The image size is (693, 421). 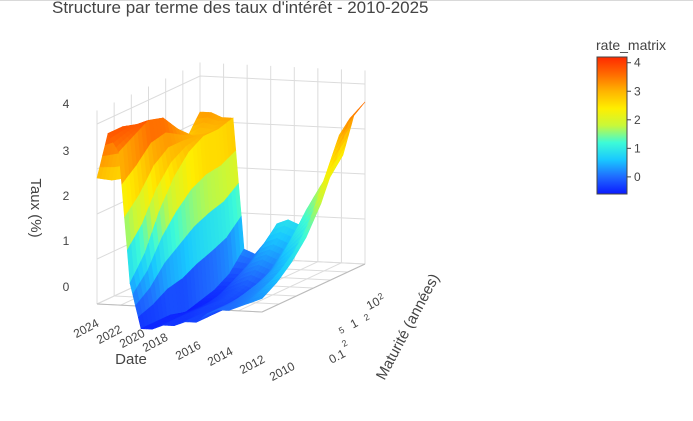 What do you see at coordinates (612, 125) in the screenshot?
I see `colorbar` at bounding box center [612, 125].